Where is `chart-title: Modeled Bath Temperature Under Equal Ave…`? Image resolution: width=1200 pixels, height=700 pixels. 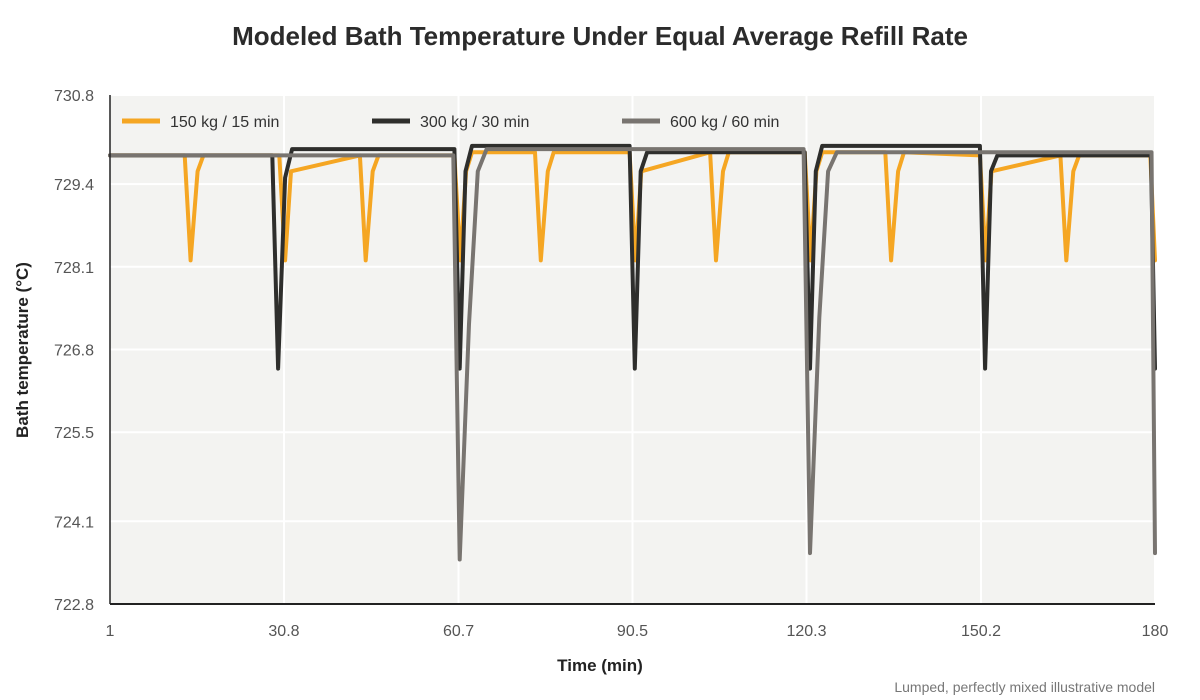
chart-title: Modeled Bath Temperature Under Equal Ave… is located at coordinates (600, 36).